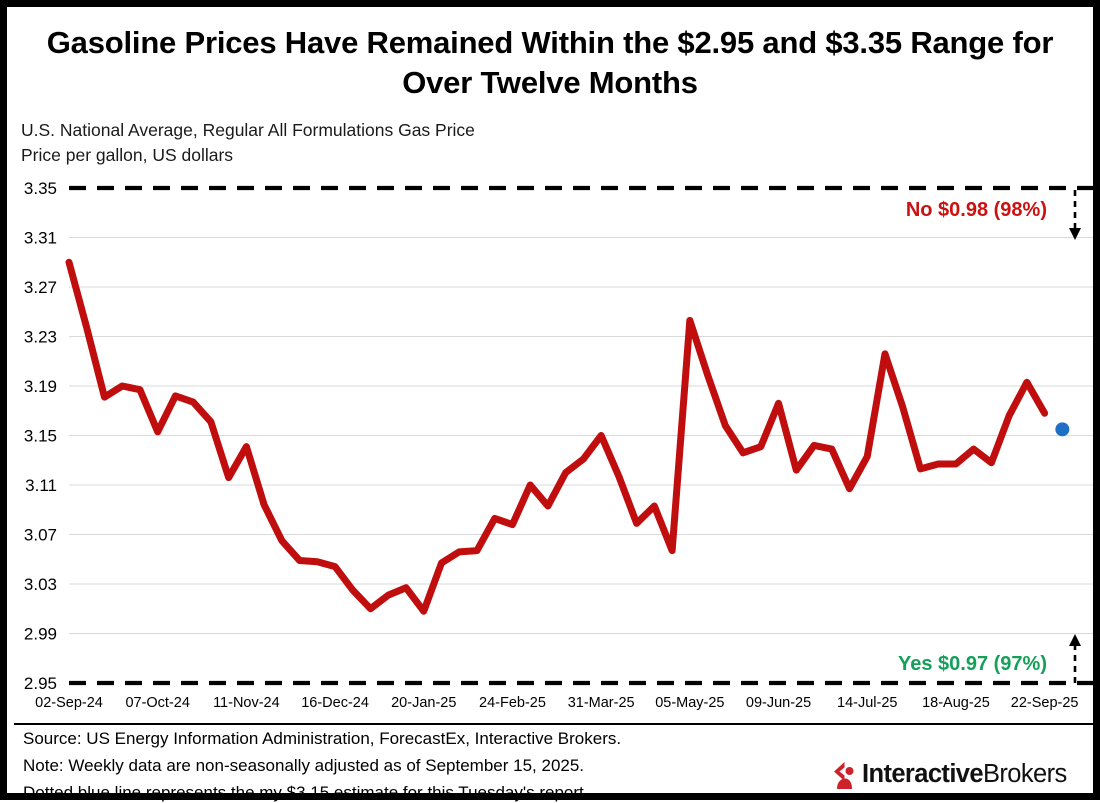  Describe the element at coordinates (40, 287) in the screenshot. I see `y-axis-tick: 3.27` at that location.